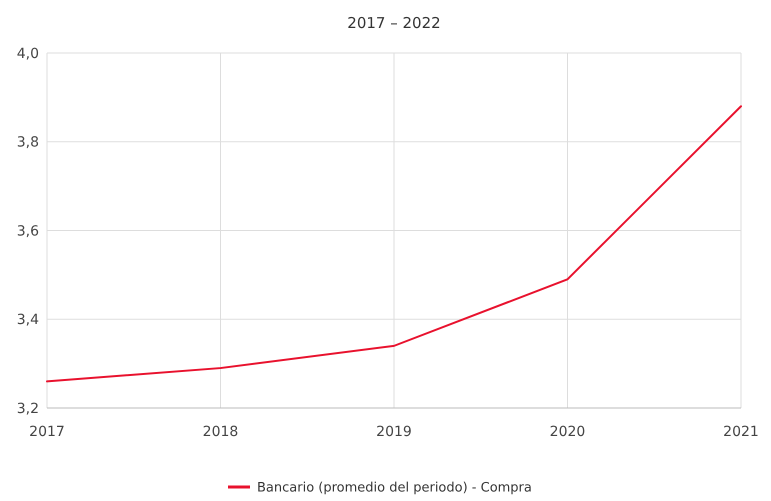  I want to click on y-tick-label: 3,4, so click(28, 320).